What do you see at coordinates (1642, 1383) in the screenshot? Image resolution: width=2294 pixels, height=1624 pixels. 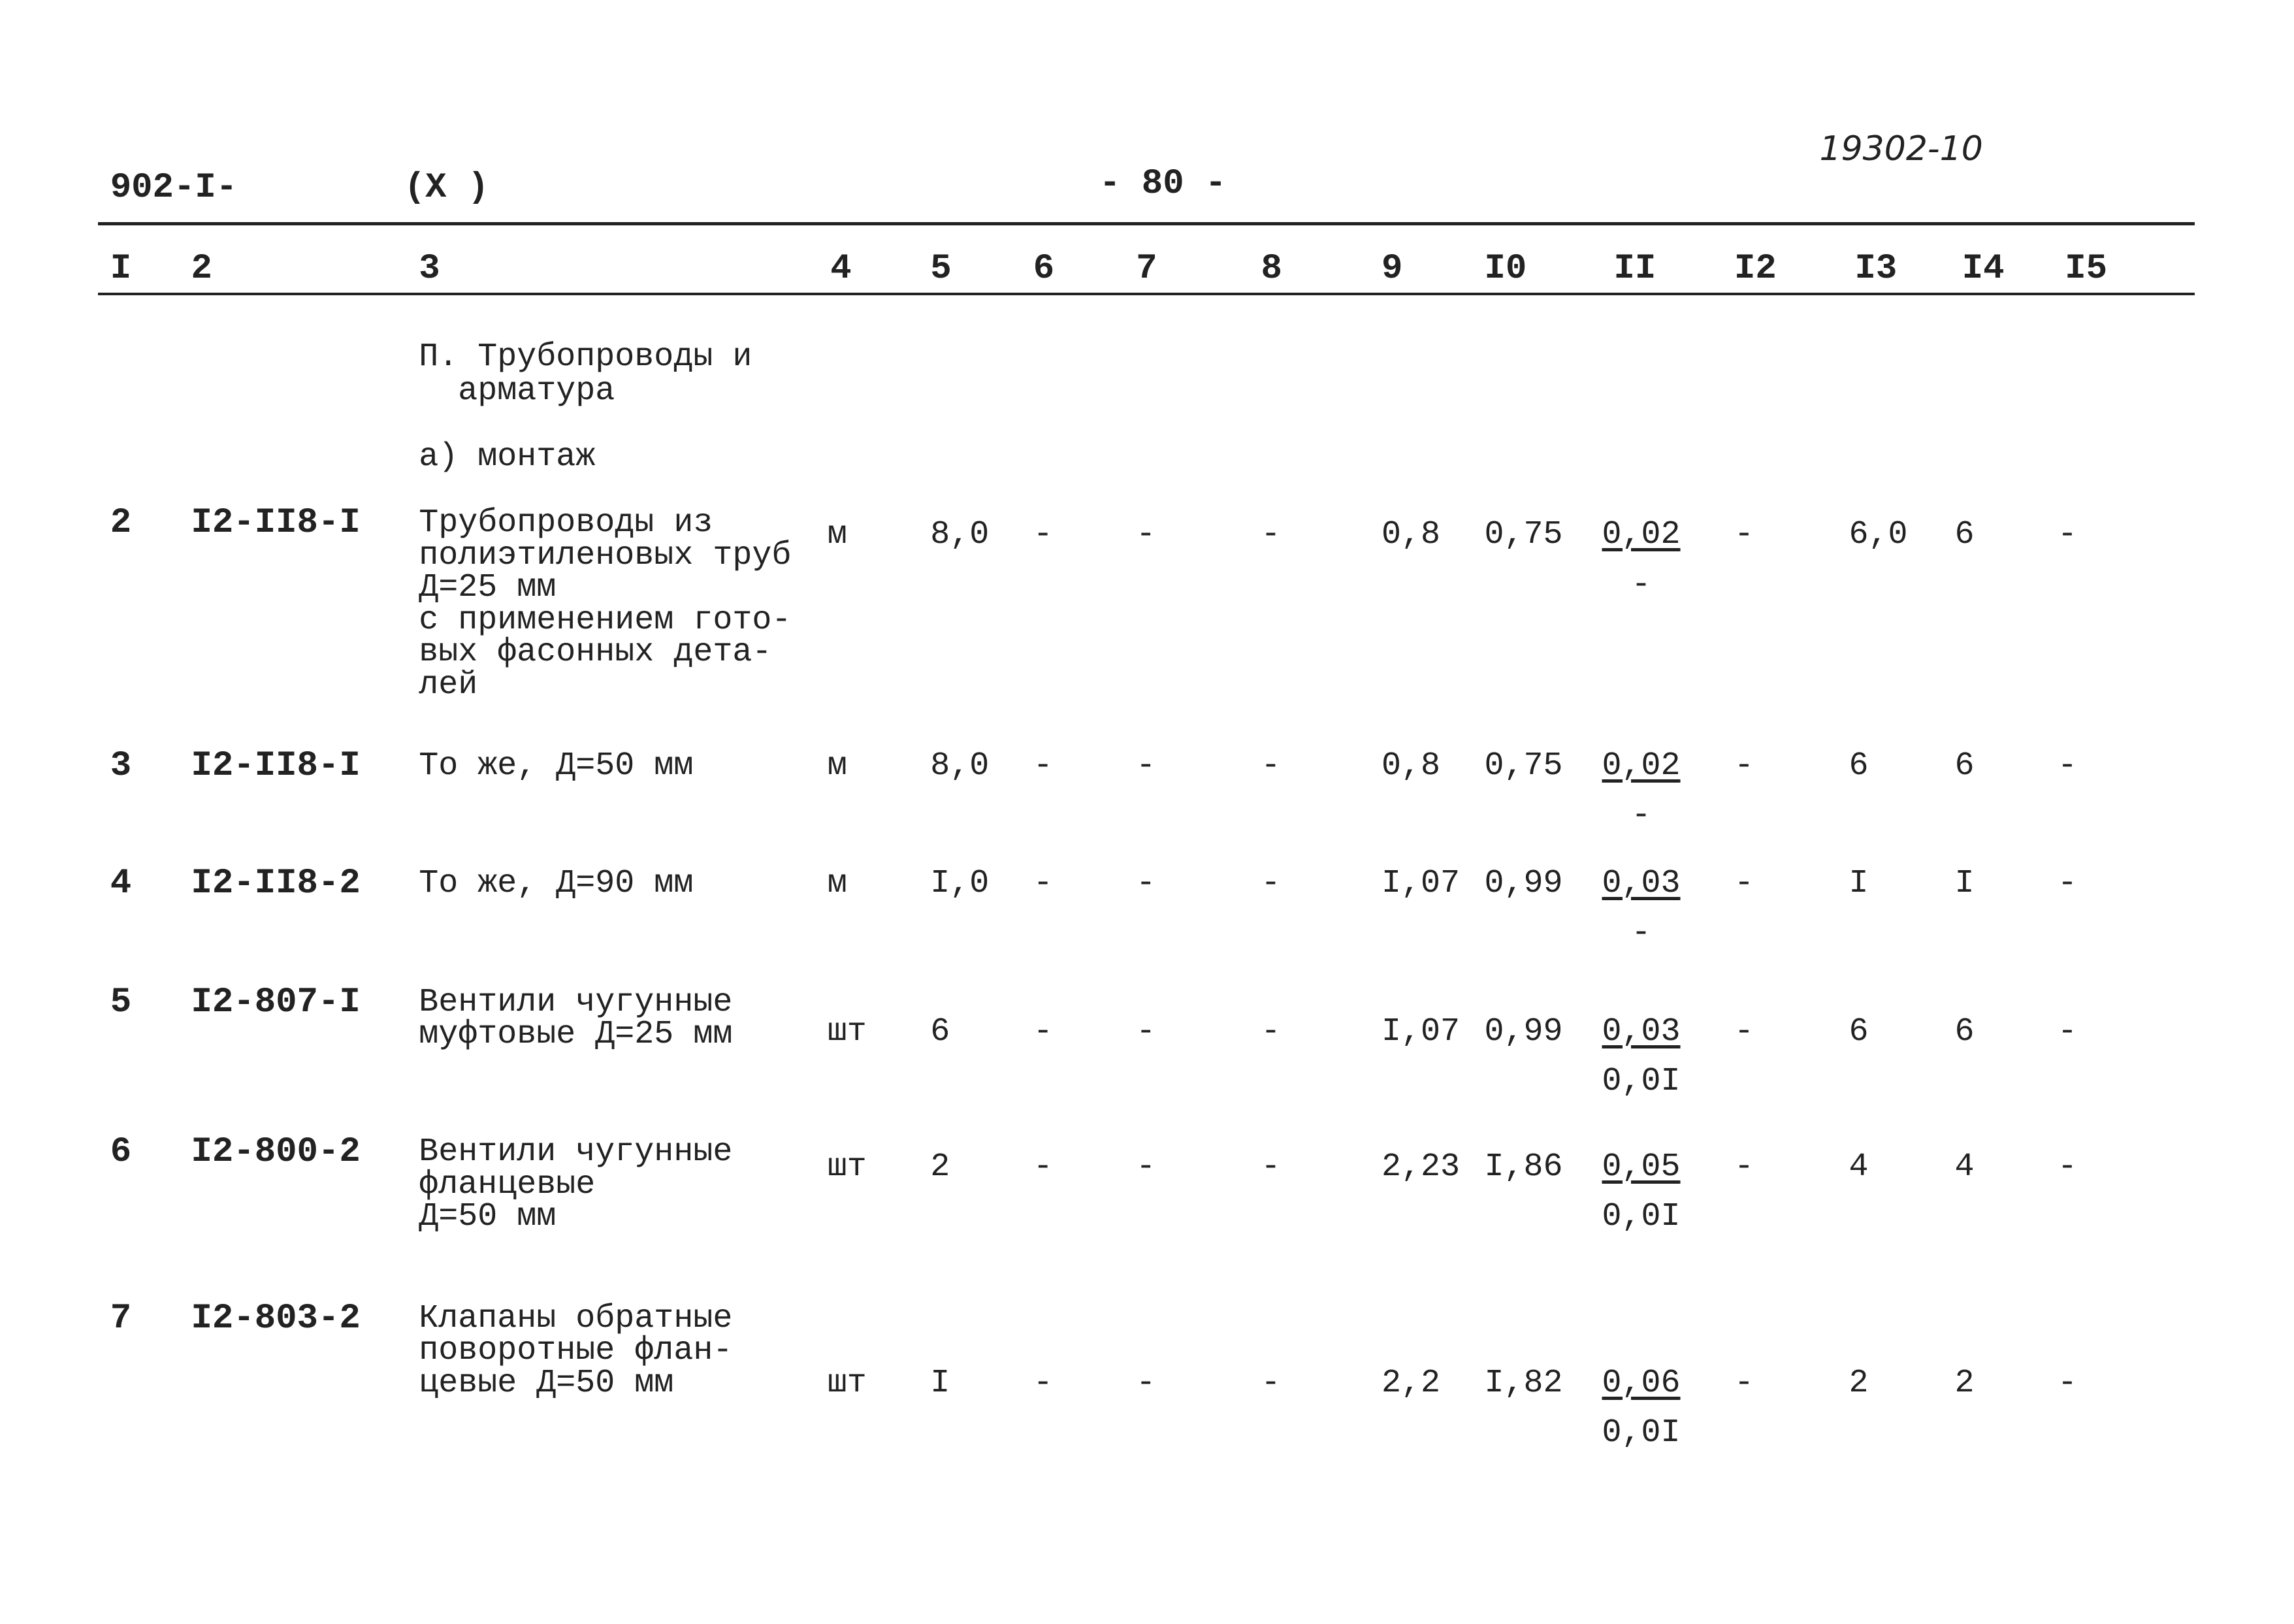 I see `cell: 0,06` at bounding box center [1642, 1383].